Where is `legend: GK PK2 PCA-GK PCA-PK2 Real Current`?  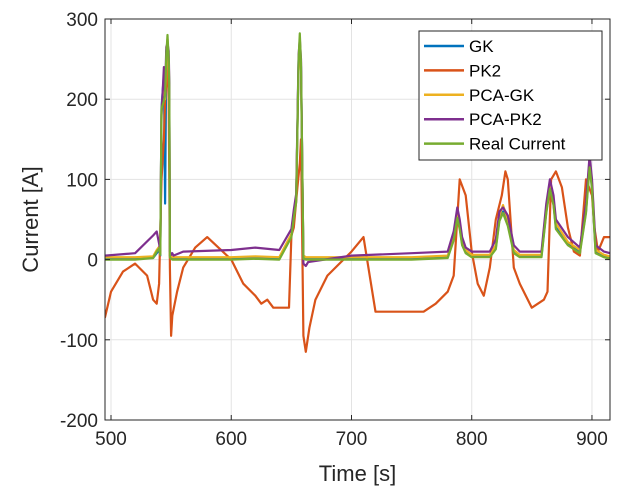 legend: GK PK2 PCA-GK PCA-PK2 Real Current is located at coordinates (510, 95).